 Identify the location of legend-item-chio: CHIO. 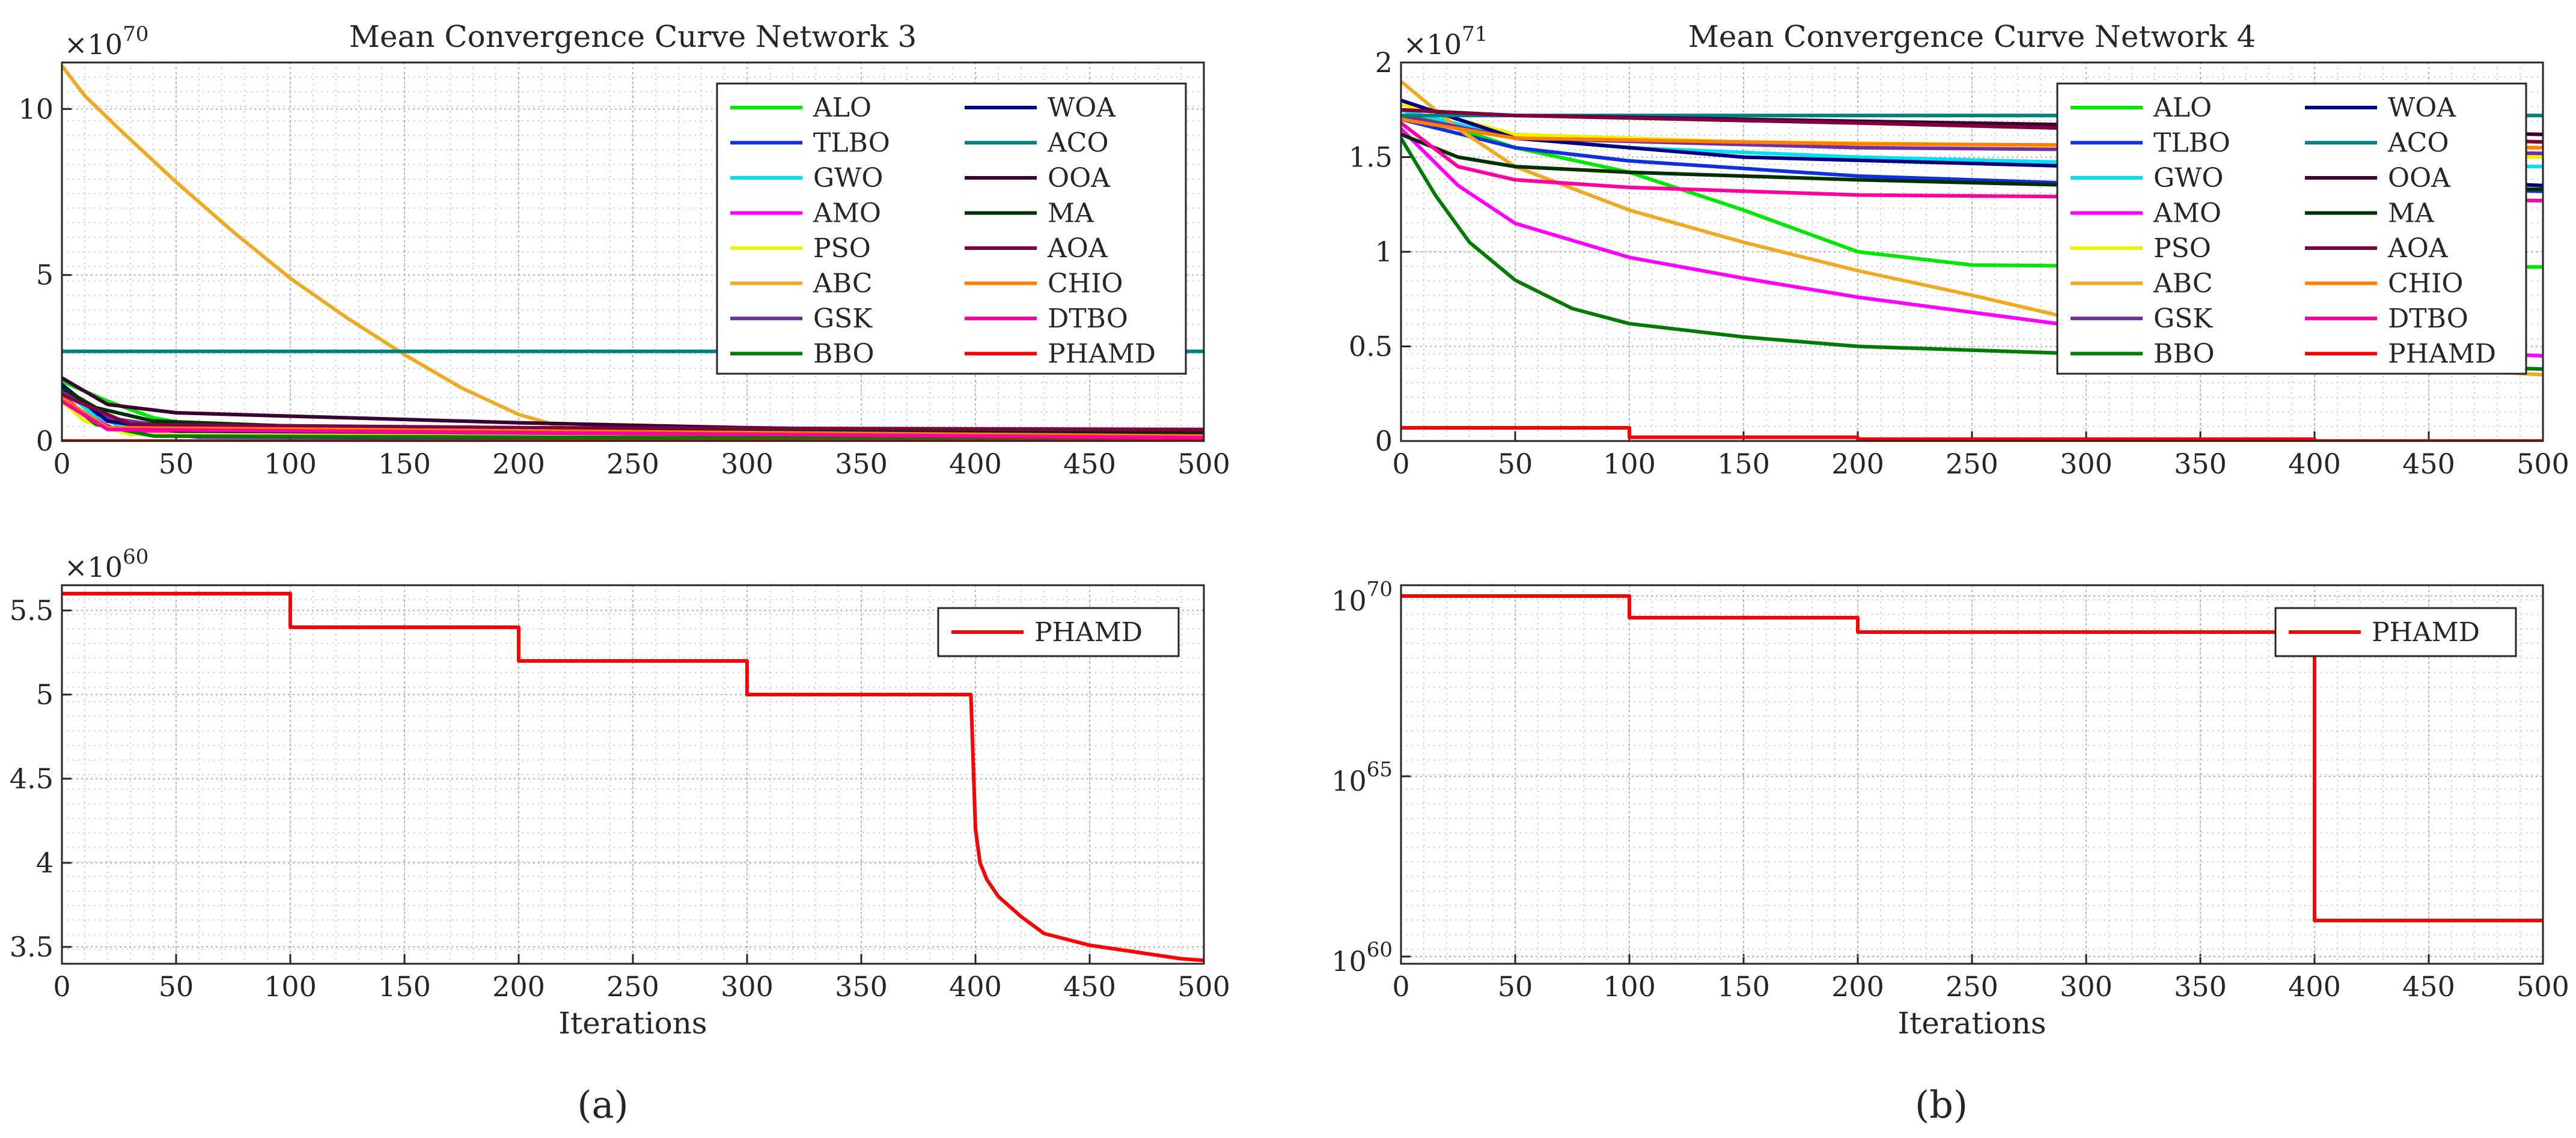
(1044, 284).